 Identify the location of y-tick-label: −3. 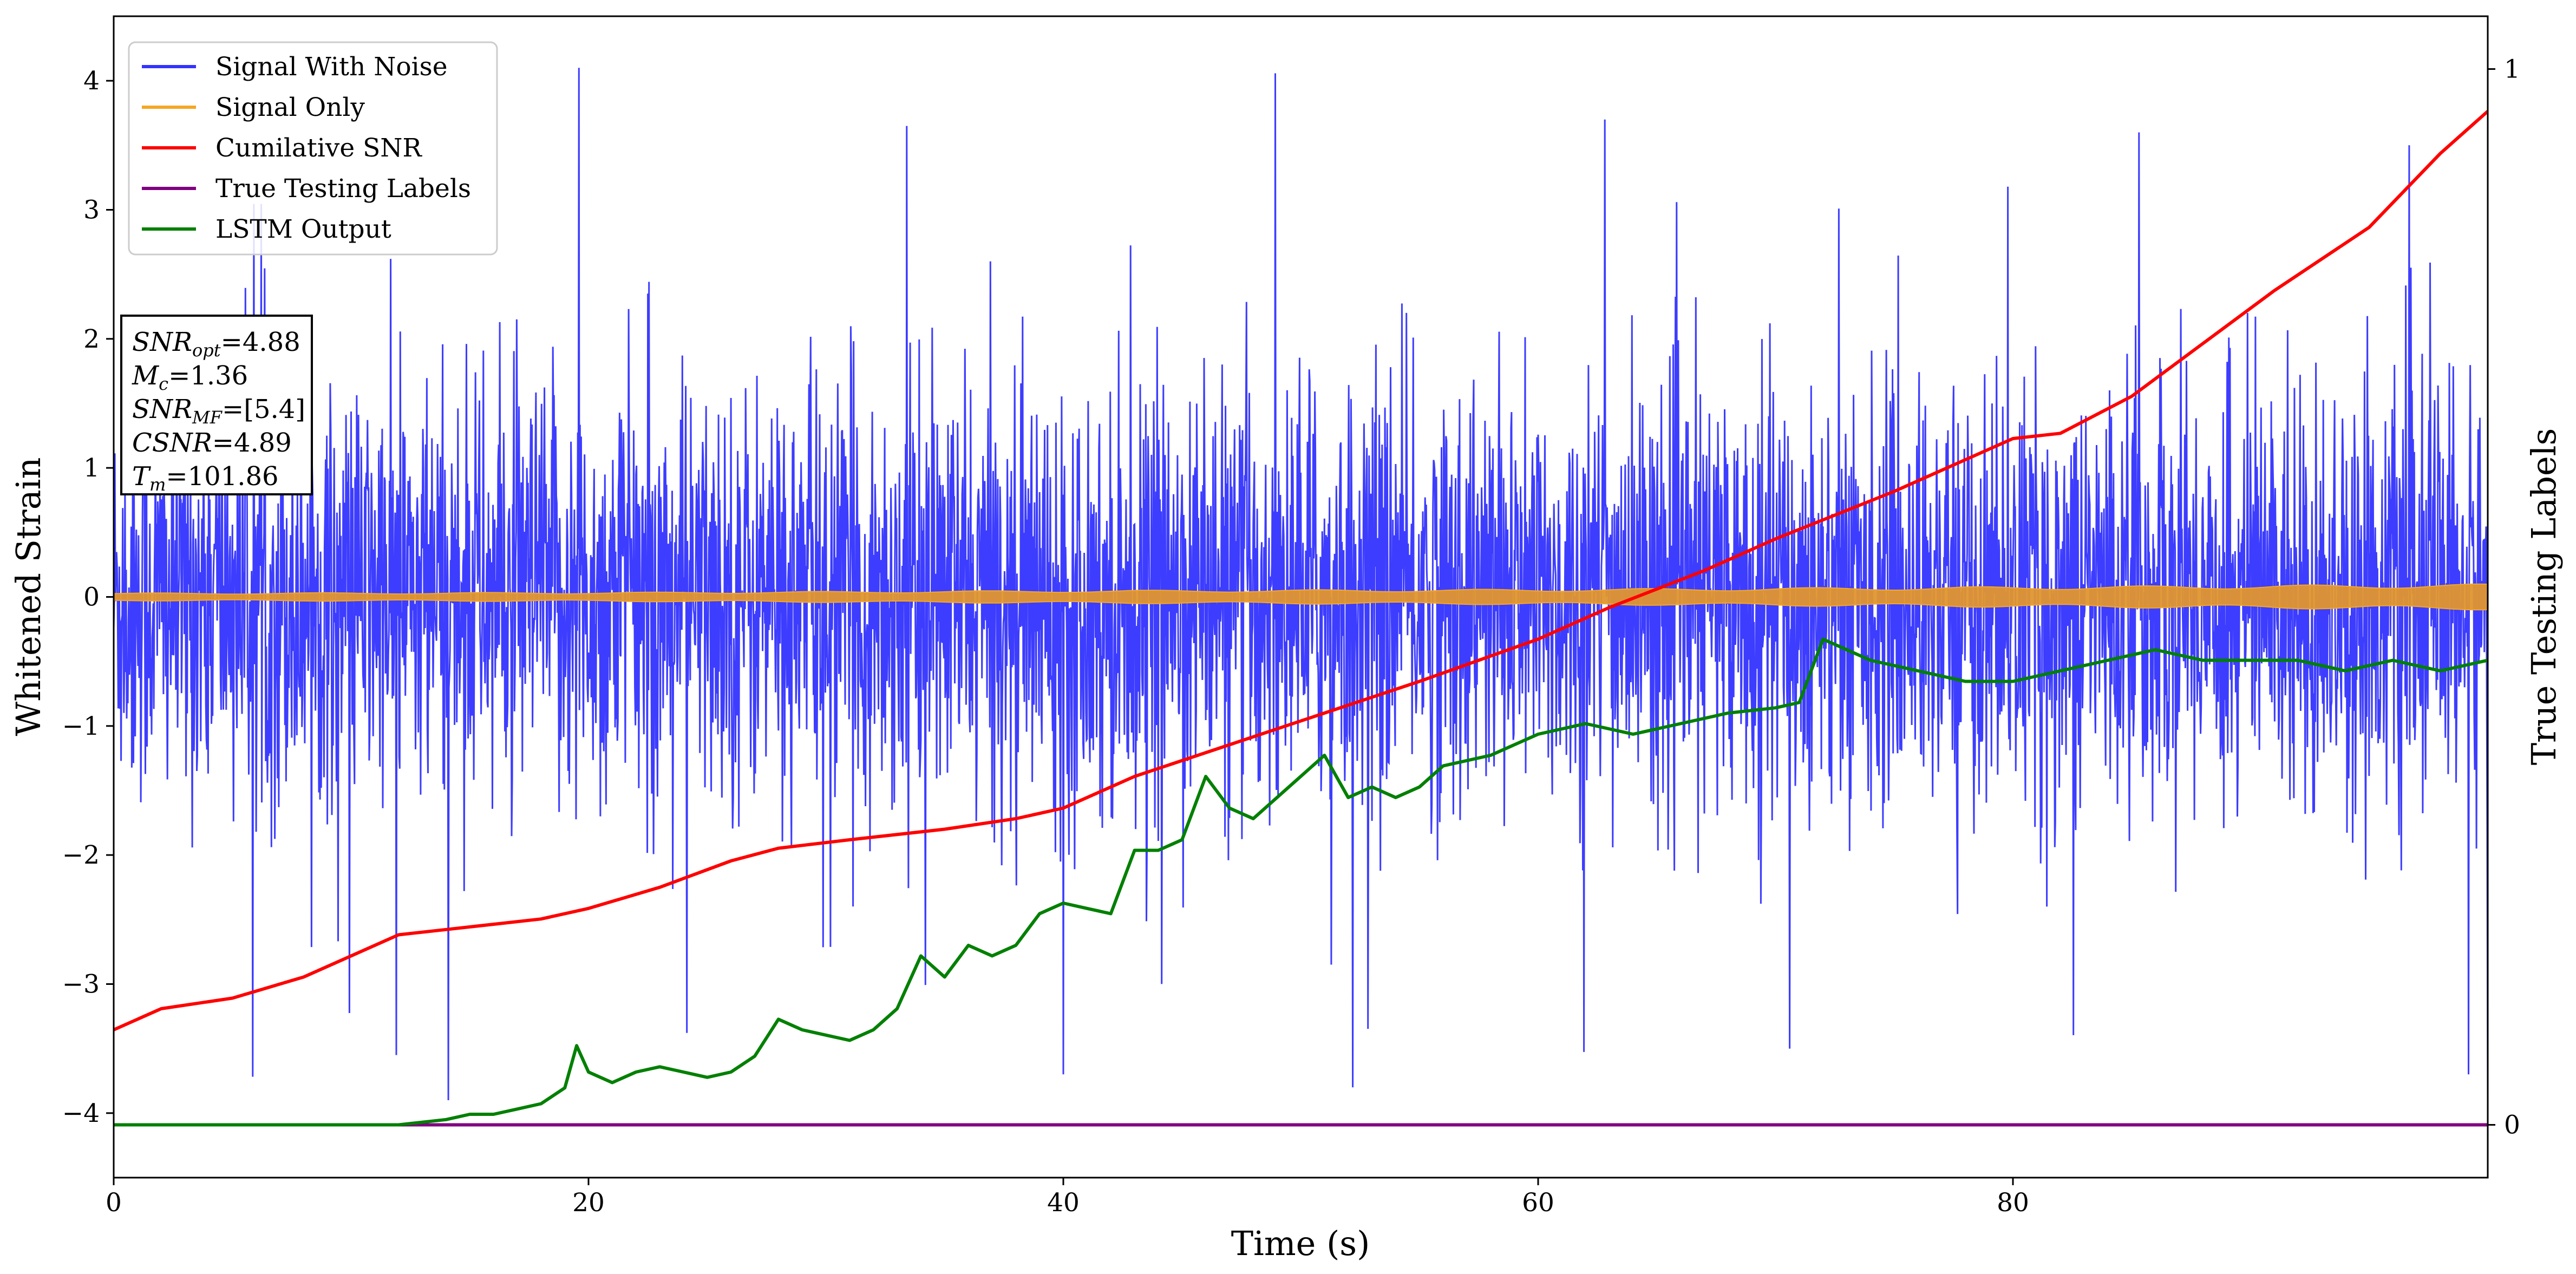
(81, 984).